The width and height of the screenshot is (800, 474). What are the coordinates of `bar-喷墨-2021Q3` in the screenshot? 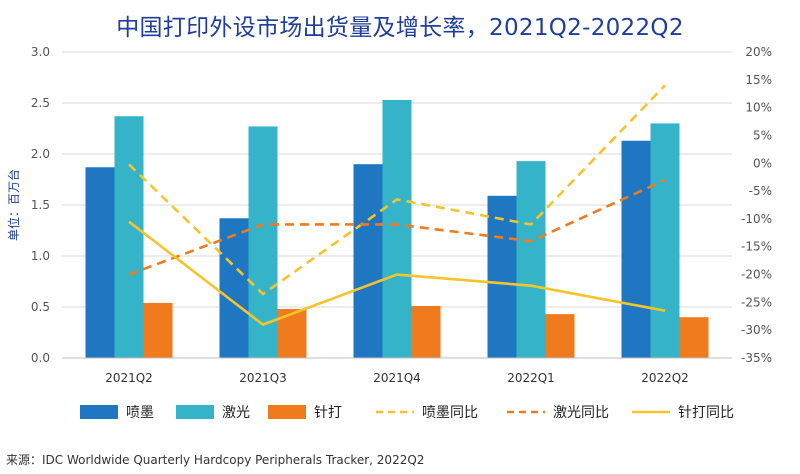 It's located at (234, 288).